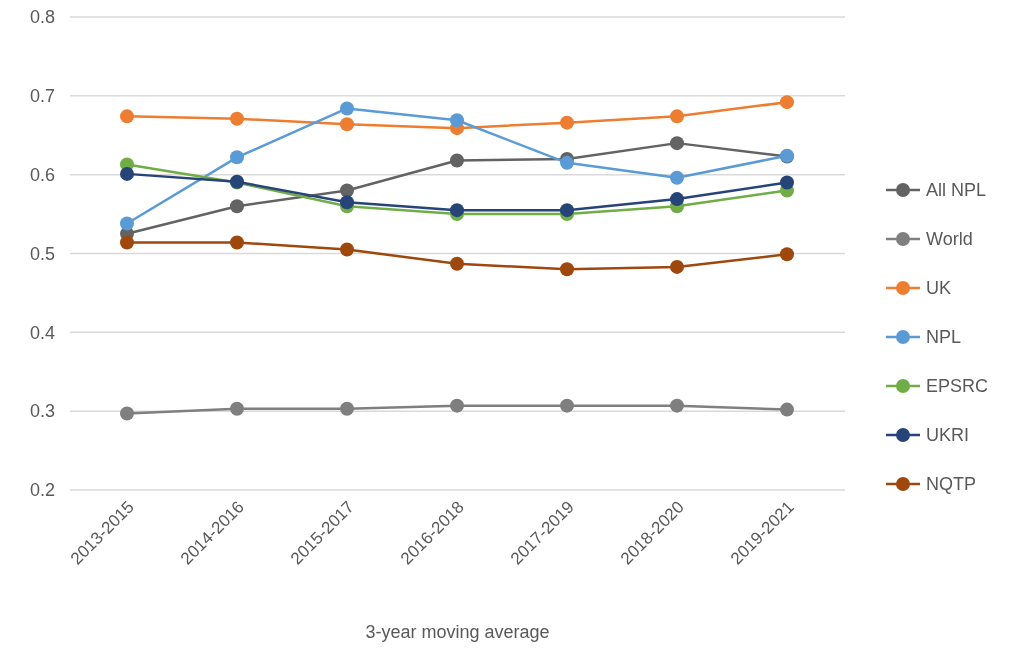 The width and height of the screenshot is (1020, 650). What do you see at coordinates (939, 288) in the screenshot?
I see `legend-label: UK` at bounding box center [939, 288].